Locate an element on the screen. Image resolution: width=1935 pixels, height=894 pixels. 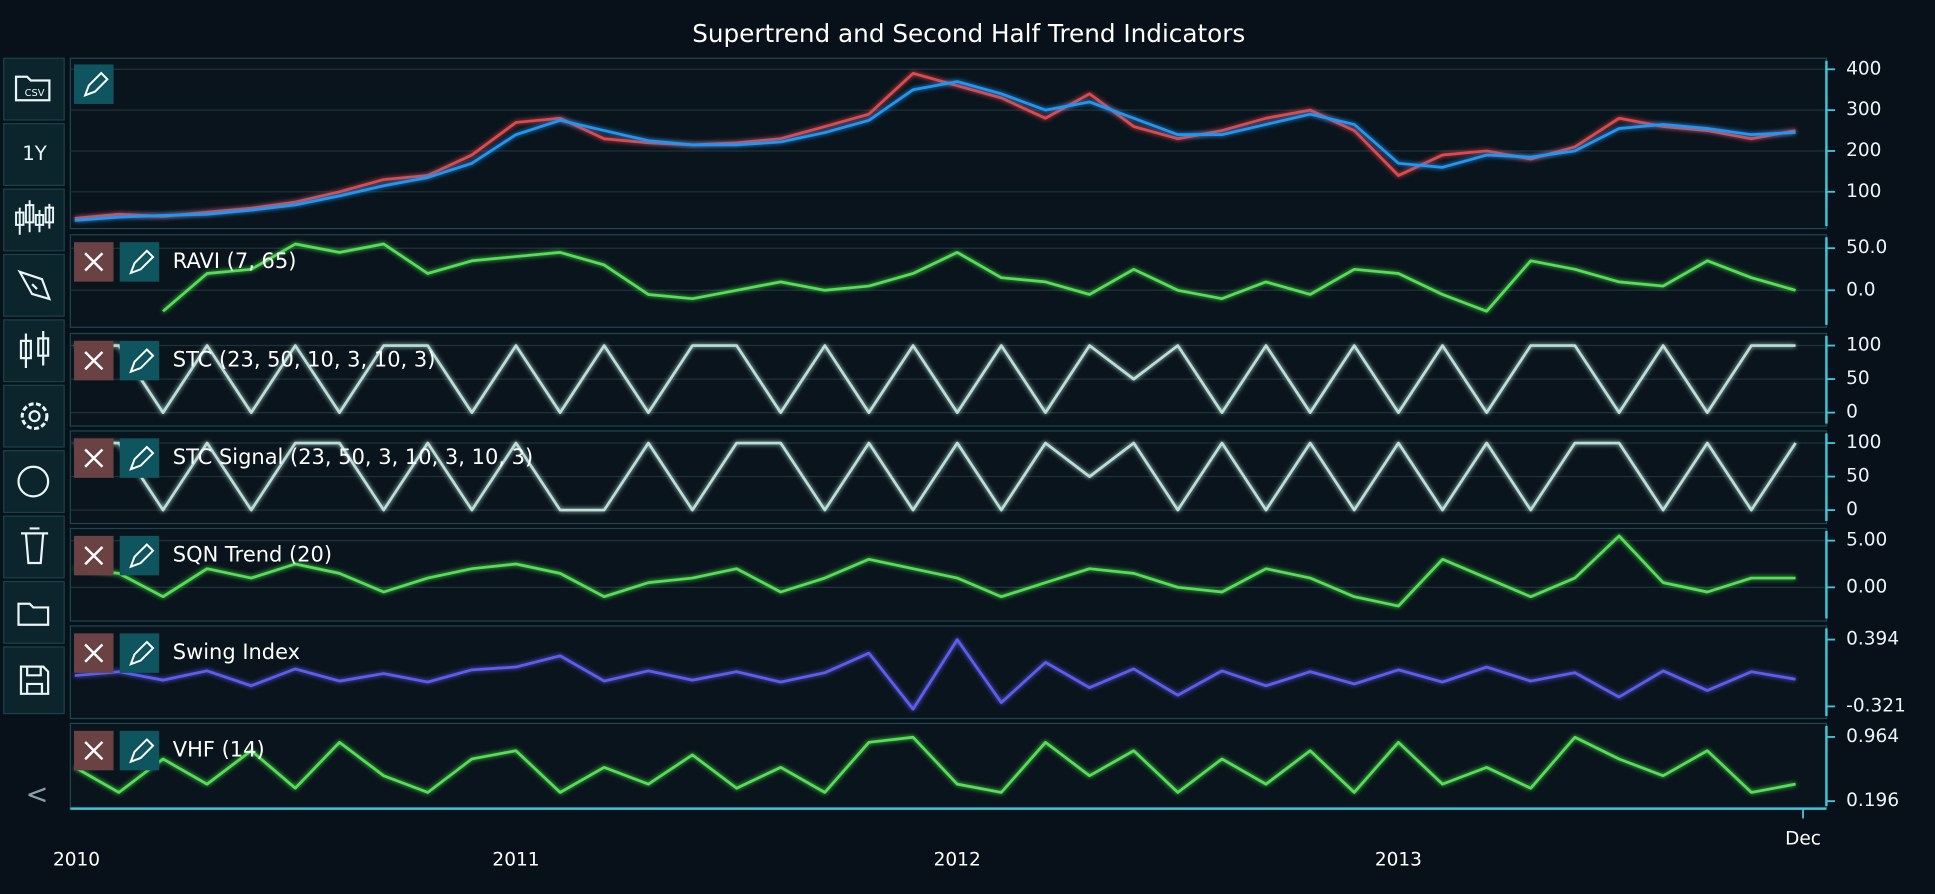
folder-icon is located at coordinates (32, 88).